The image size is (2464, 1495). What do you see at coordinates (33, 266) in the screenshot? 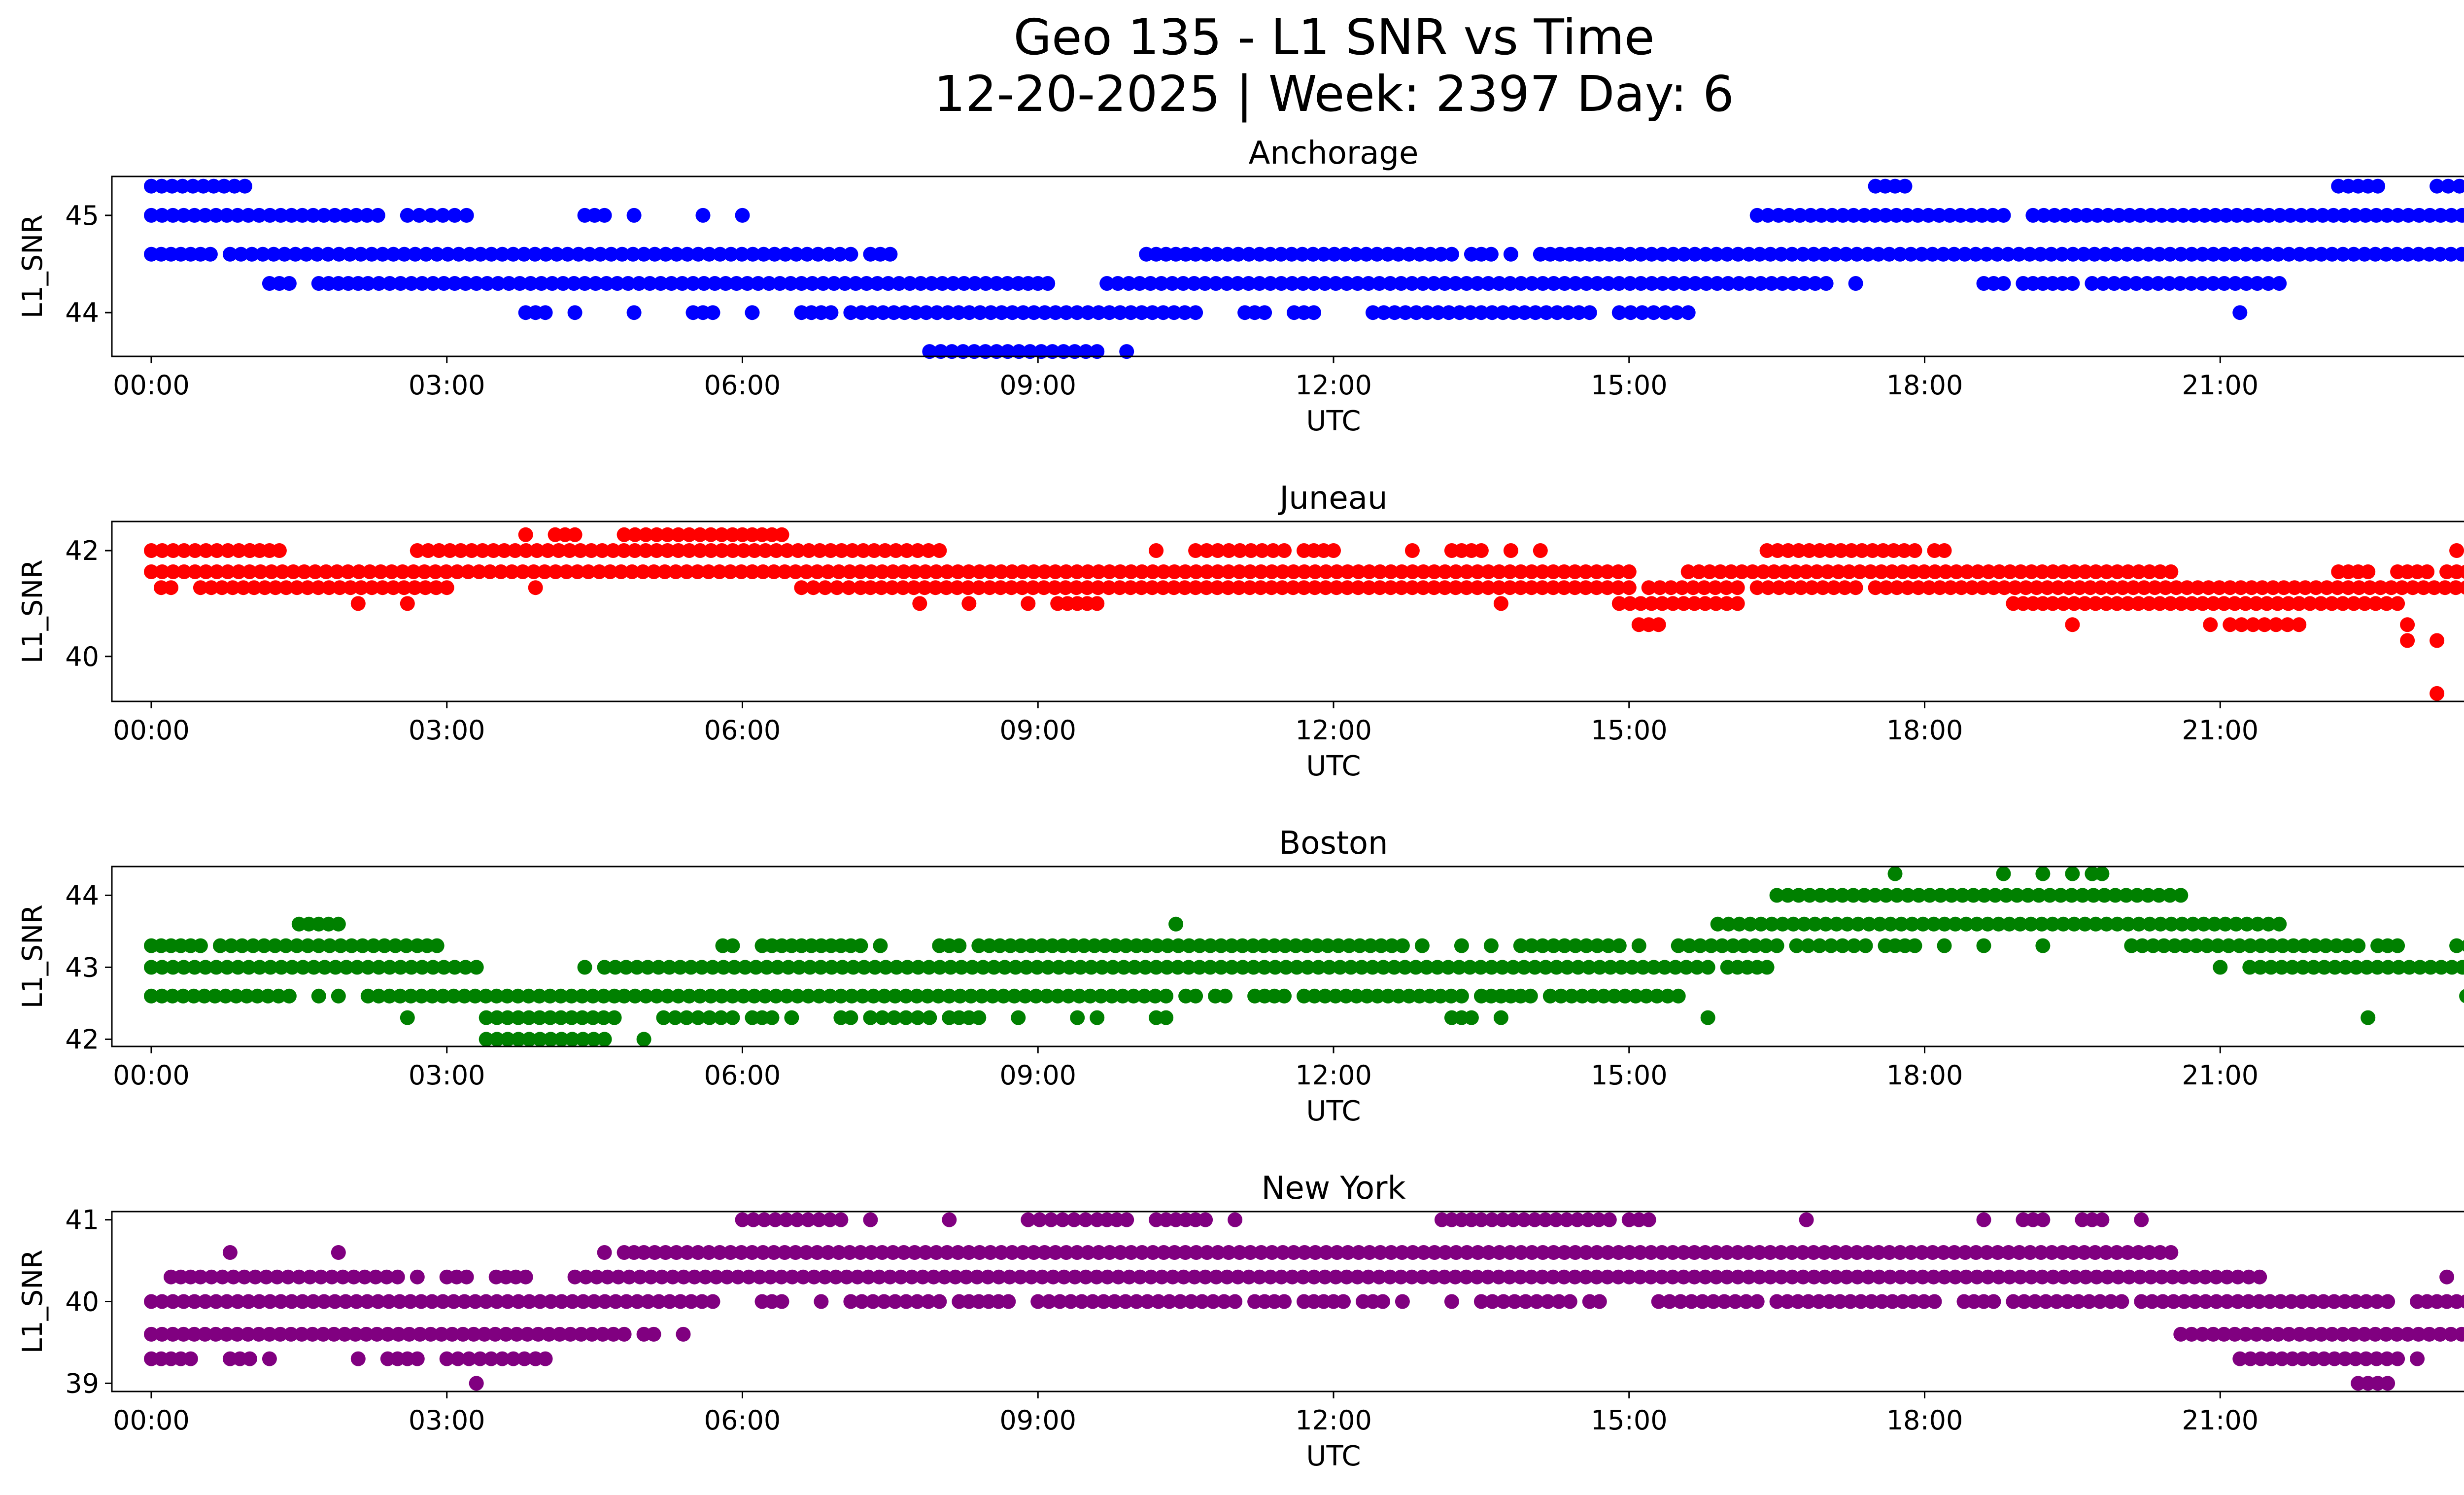
I see `y-axis-label: L1_SNR` at bounding box center [33, 266].